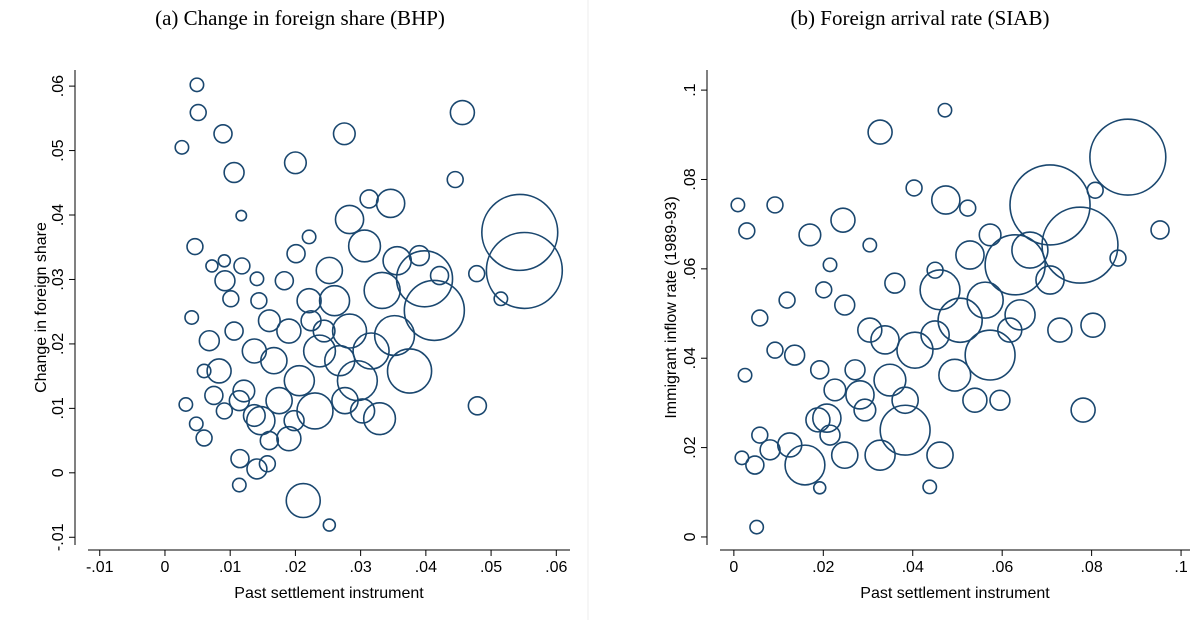  What do you see at coordinates (58, 279) in the screenshot?
I see `y-tick-label: .03` at bounding box center [58, 279].